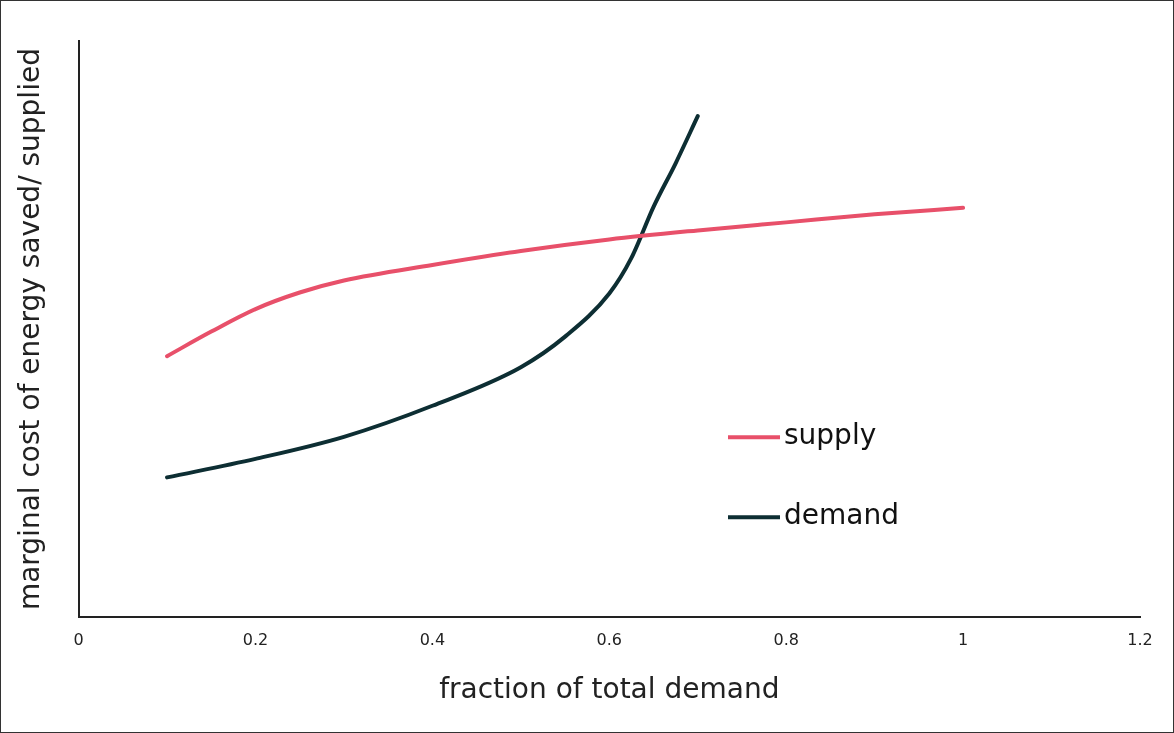 This screenshot has height=733, width=1174. What do you see at coordinates (841, 515) in the screenshot?
I see `legend-label: demand` at bounding box center [841, 515].